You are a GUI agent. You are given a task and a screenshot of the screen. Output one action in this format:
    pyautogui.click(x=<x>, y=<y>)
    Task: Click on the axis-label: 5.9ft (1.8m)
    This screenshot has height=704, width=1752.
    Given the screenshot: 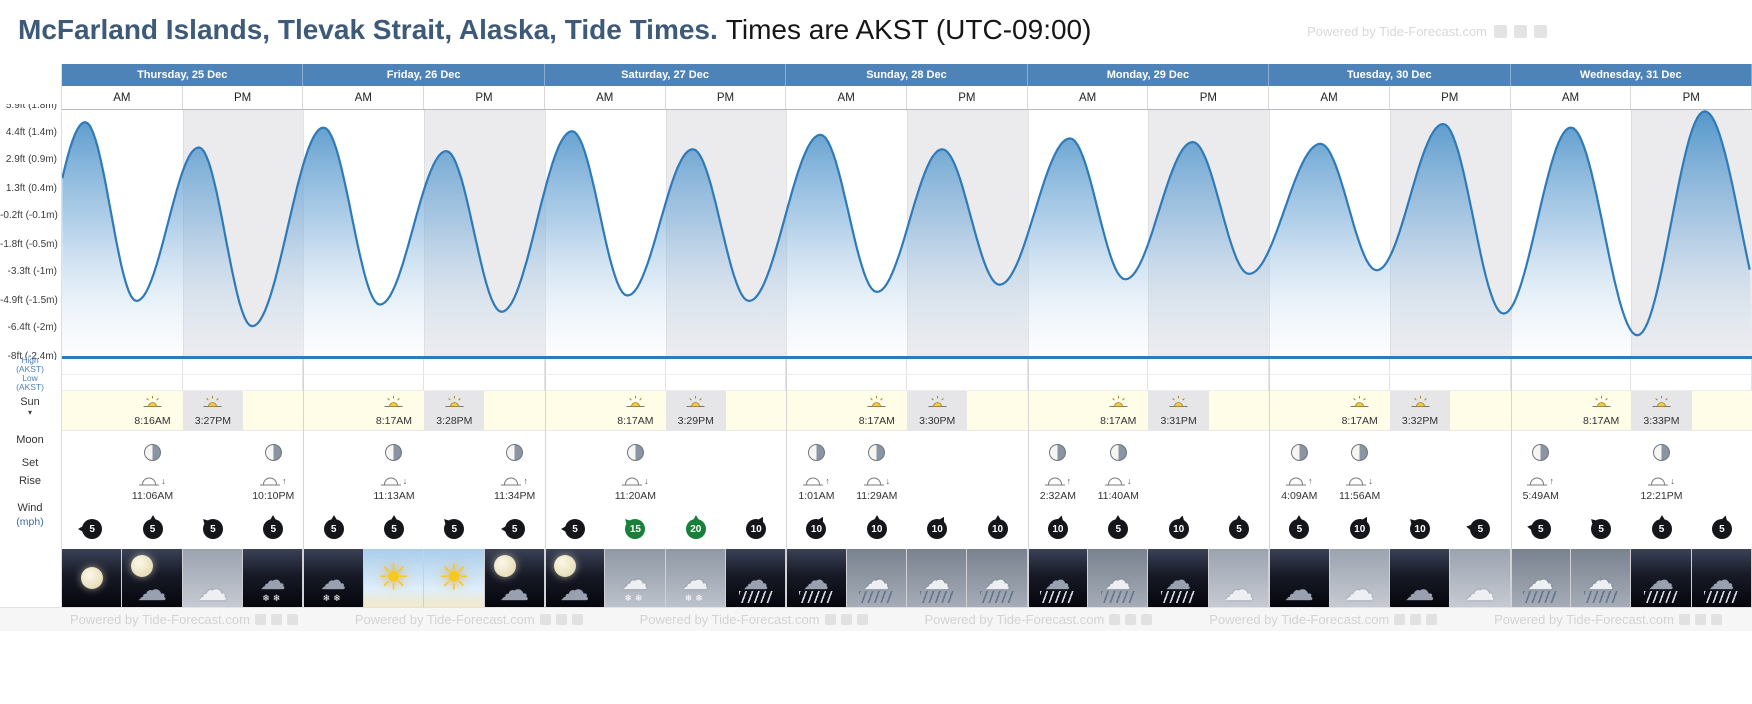 What is the action you would take?
    pyautogui.click(x=31, y=107)
    